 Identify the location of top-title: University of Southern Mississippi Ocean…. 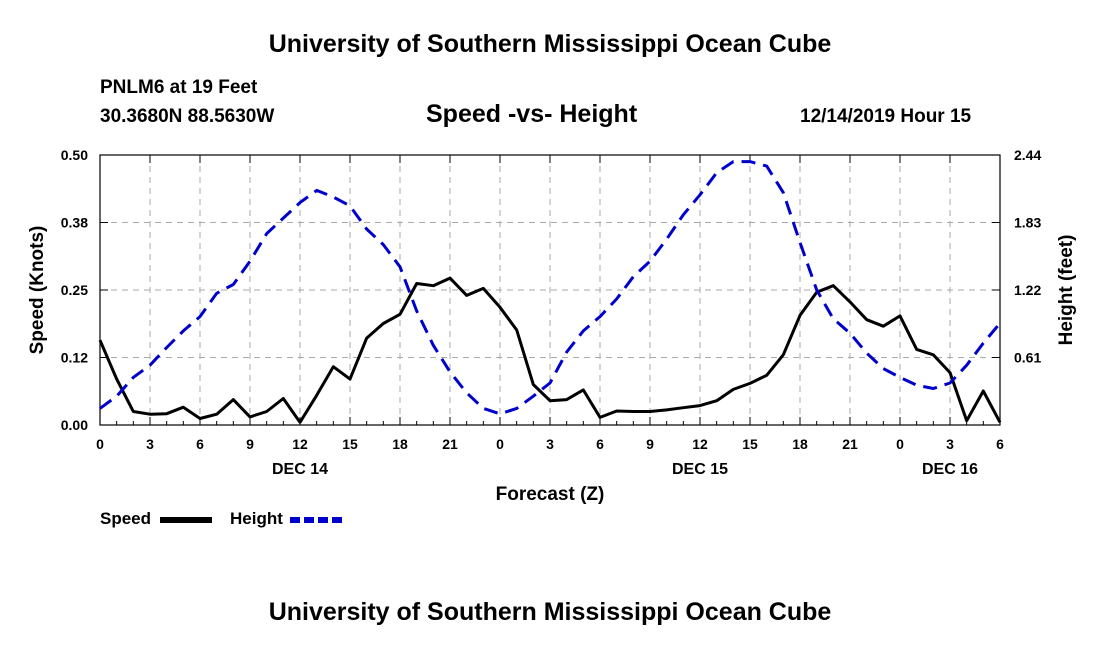
(550, 44).